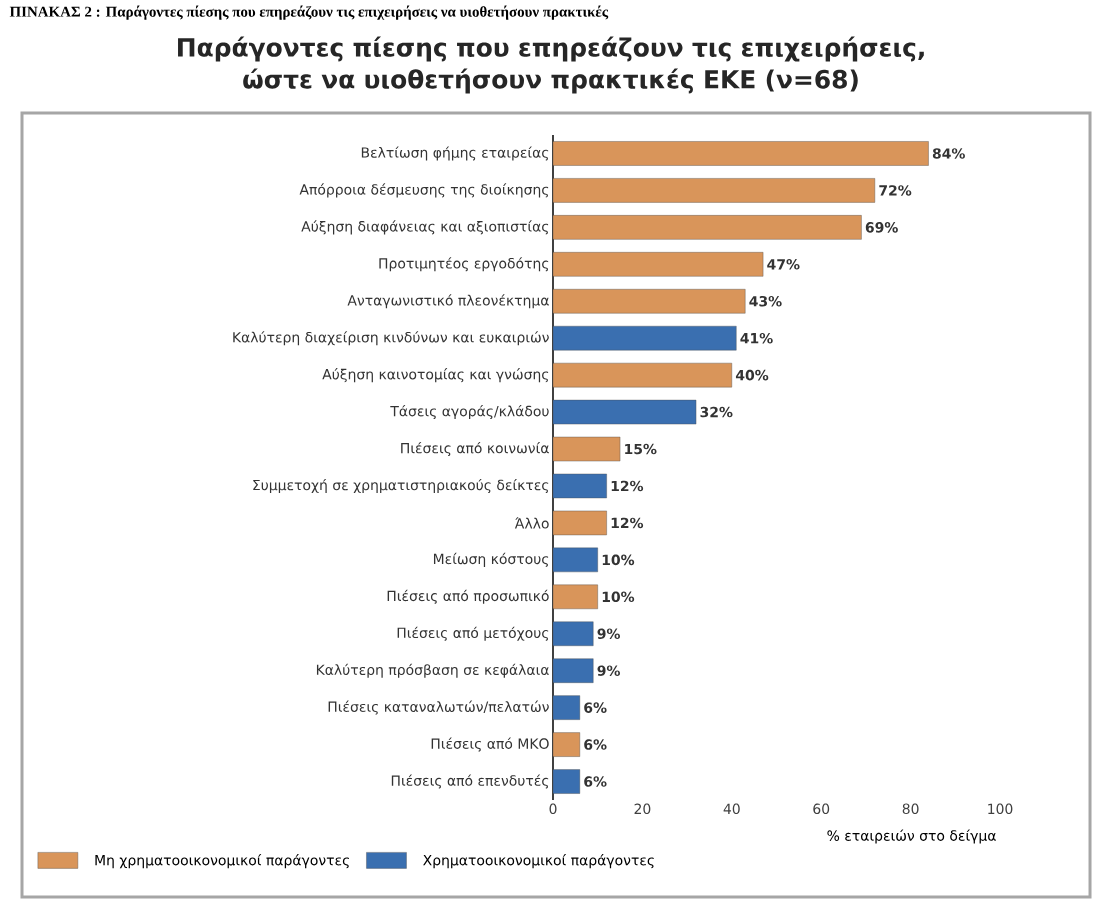  I want to click on y-tick-label: Αύξηση διαφάνειας και αξιοπιστίας, so click(425, 227).